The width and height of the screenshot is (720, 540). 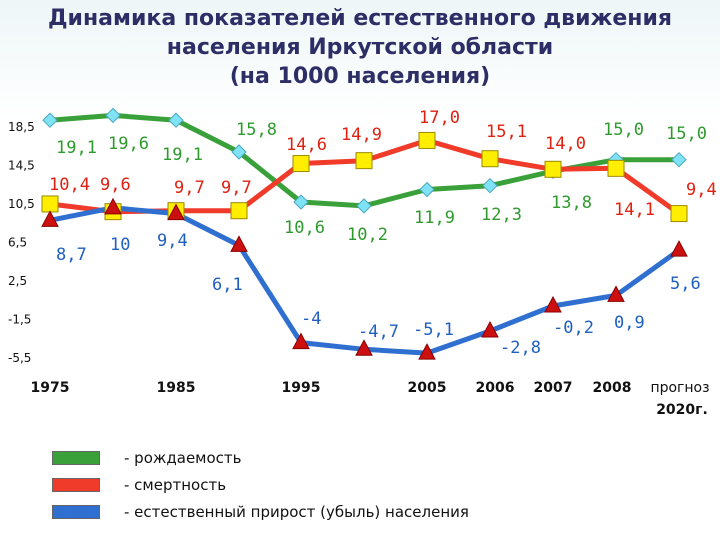 What do you see at coordinates (19, 358) in the screenshot?
I see `y-tick-label: -5,5` at bounding box center [19, 358].